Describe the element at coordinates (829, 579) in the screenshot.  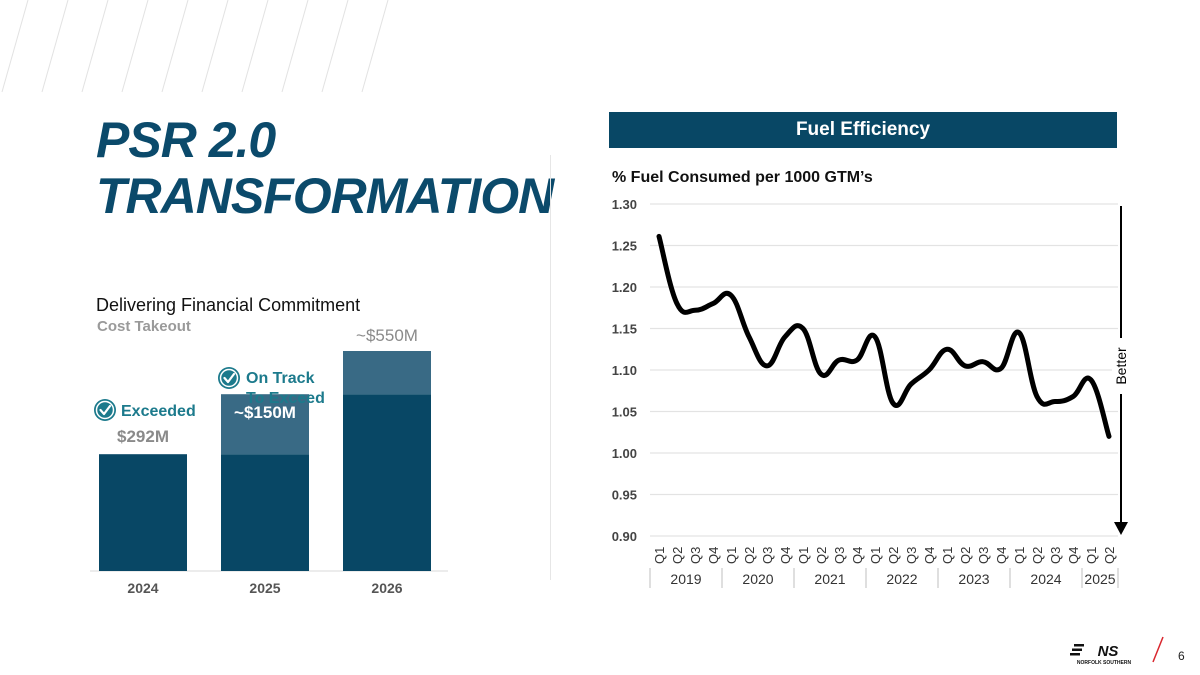
I see `x-year-label: 2021` at that location.